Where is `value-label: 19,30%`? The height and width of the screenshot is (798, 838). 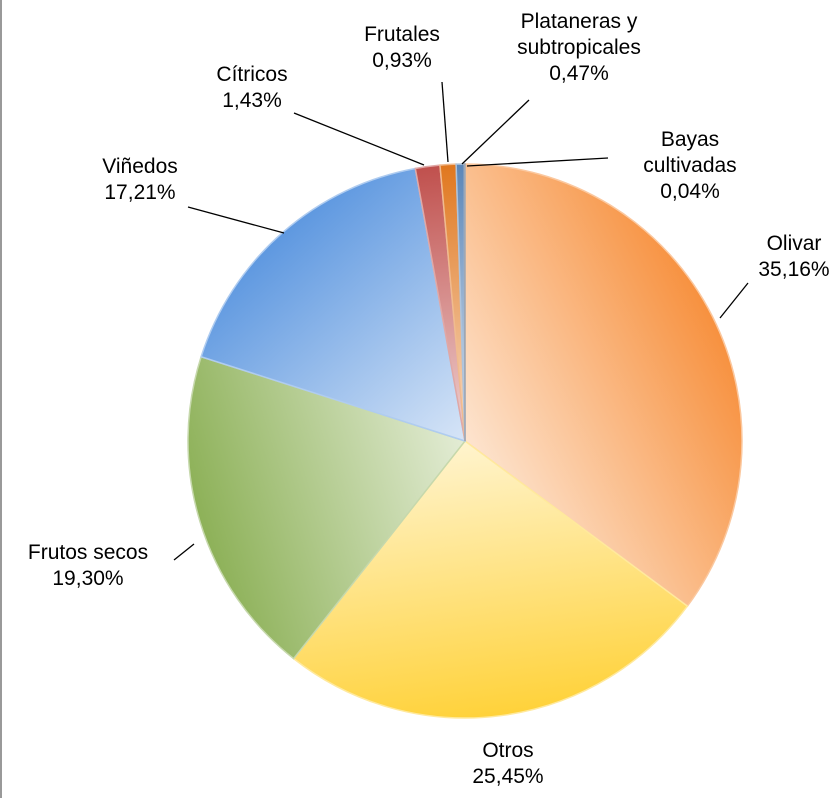
value-label: 19,30% is located at coordinates (88, 578).